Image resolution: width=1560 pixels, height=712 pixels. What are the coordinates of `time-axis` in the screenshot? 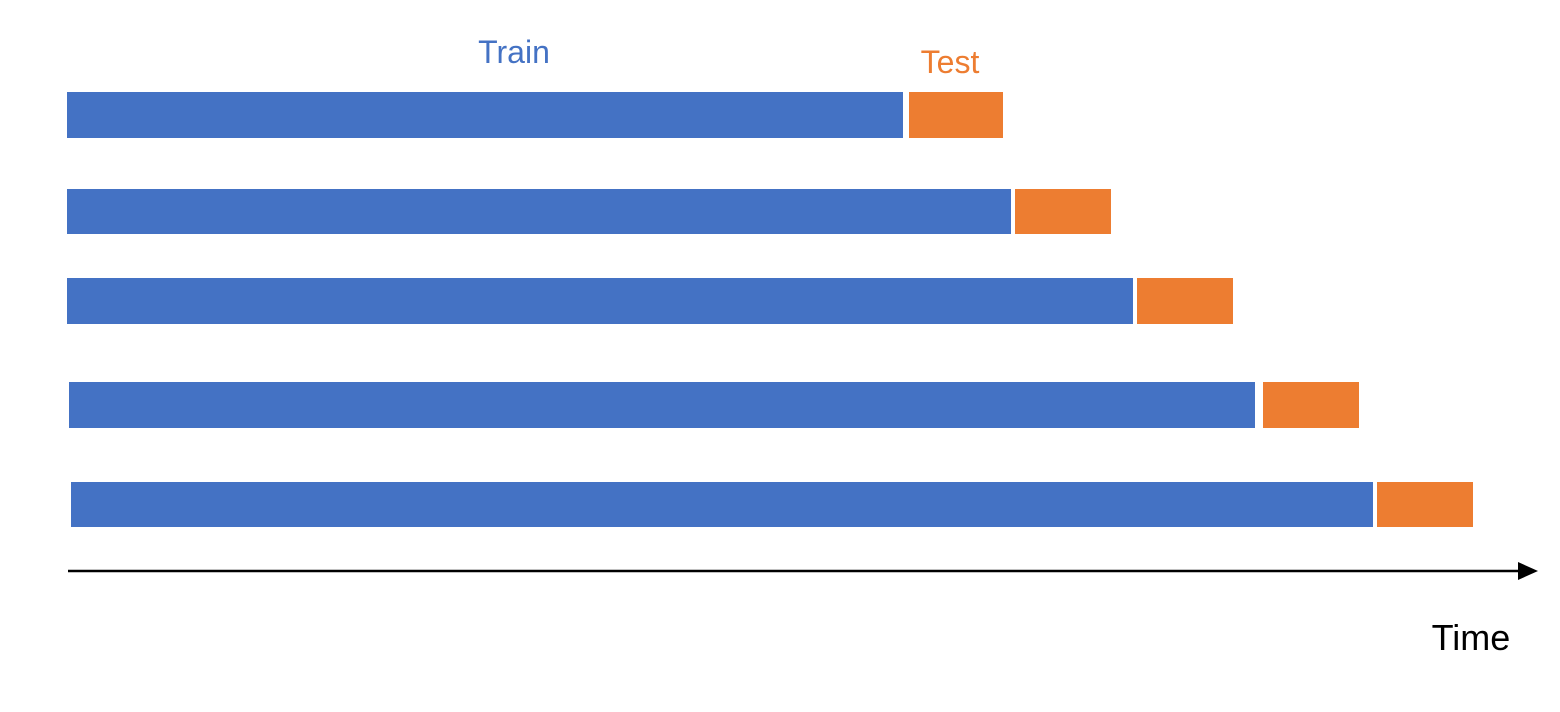 It's located at (803, 571).